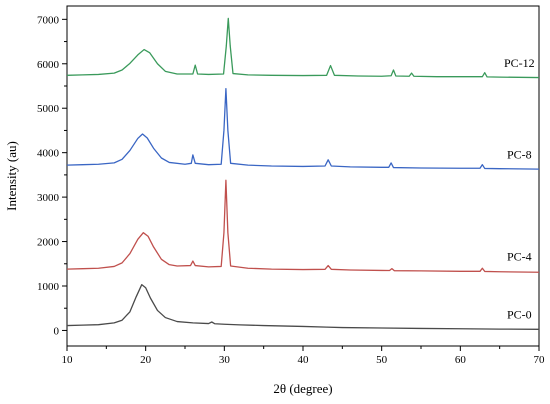 The height and width of the screenshot is (404, 550). Describe the element at coordinates (48, 198) in the screenshot. I see `y-tick-label: 3000` at that location.